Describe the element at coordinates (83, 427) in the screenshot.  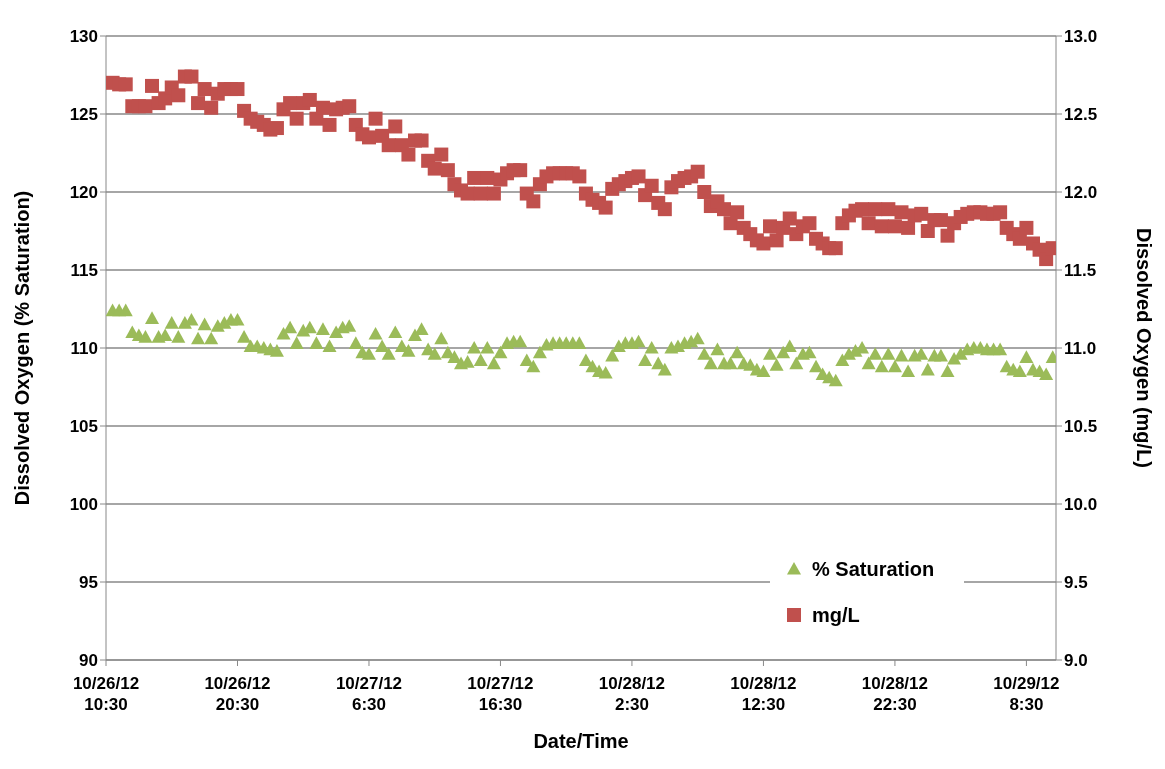
I see `y-tick-label: 105` at that location.